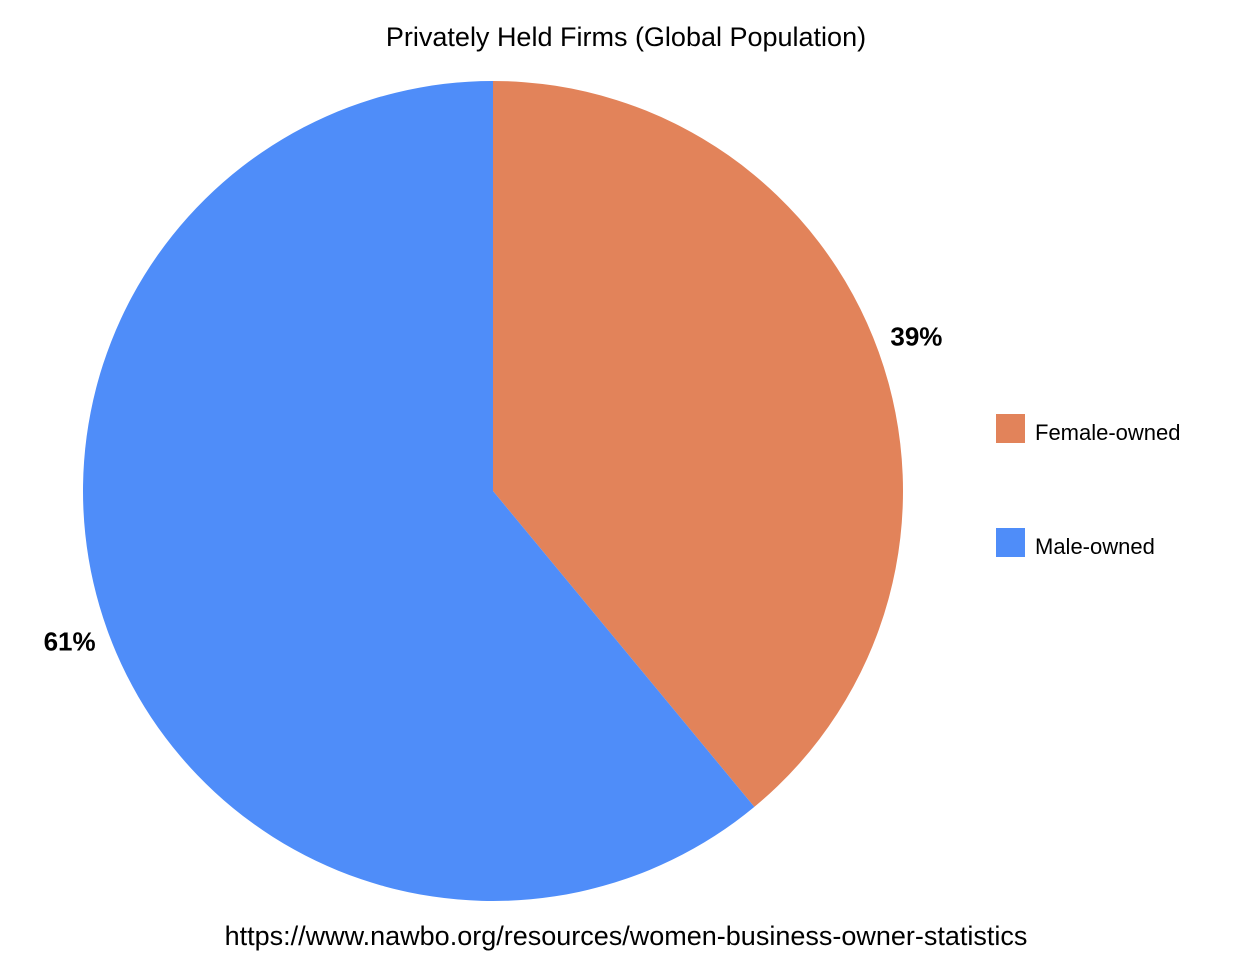 Image resolution: width=1247 pixels, height=962 pixels. What do you see at coordinates (1108, 432) in the screenshot?
I see `legend-label: Female-owned` at bounding box center [1108, 432].